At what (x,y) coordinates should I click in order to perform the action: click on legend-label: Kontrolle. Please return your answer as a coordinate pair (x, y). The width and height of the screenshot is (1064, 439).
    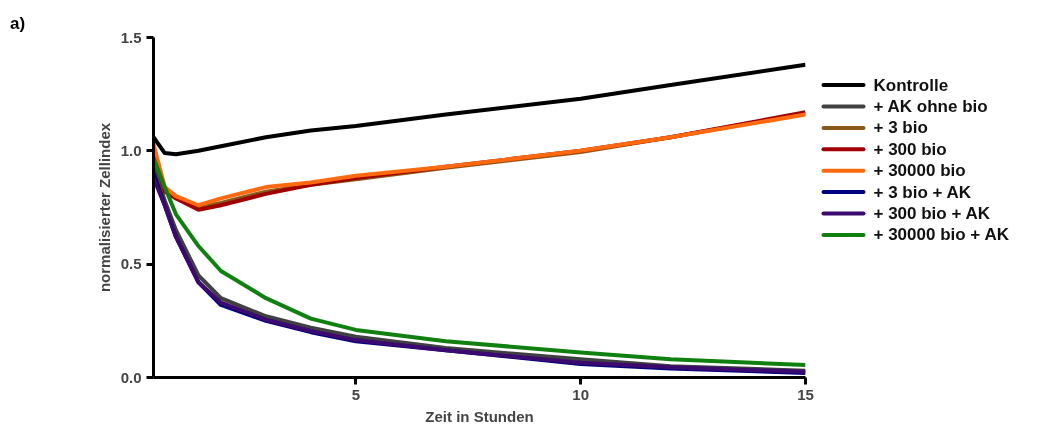
    Looking at the image, I should click on (911, 85).